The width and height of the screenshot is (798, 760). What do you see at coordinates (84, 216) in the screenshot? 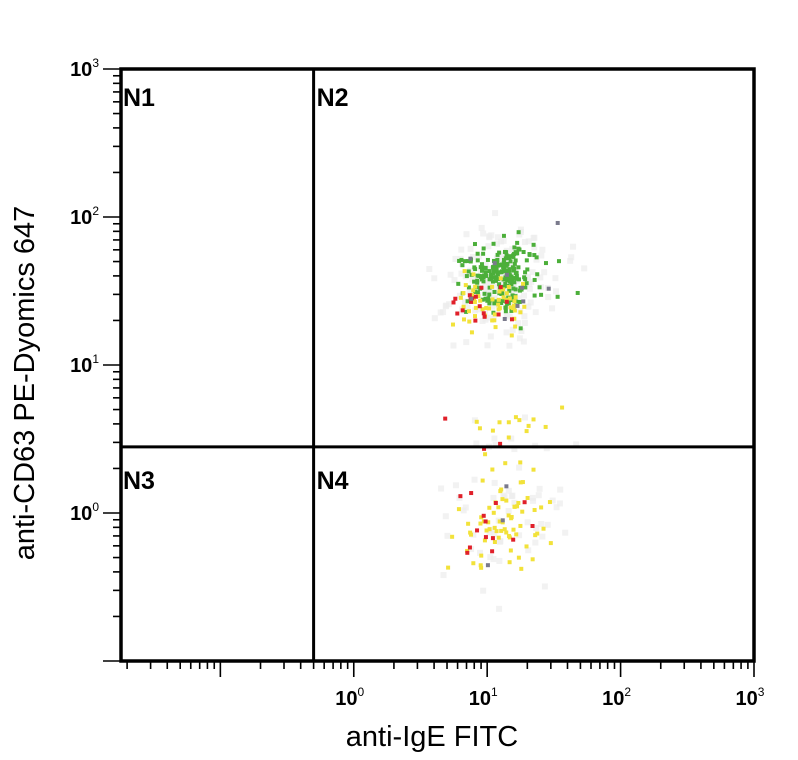
I see `y-tick-label: 102` at bounding box center [84, 216].